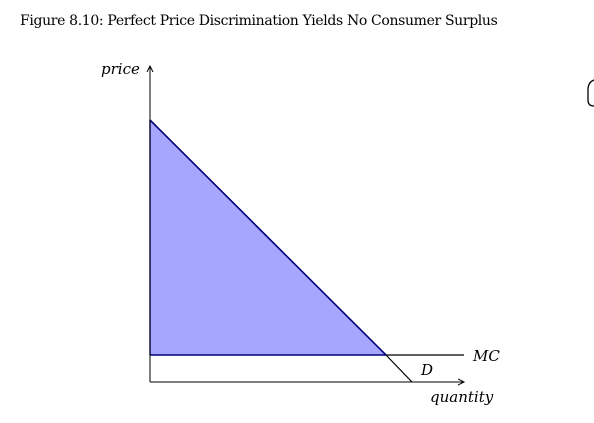  I want to click on demand-label: D, so click(426, 370).